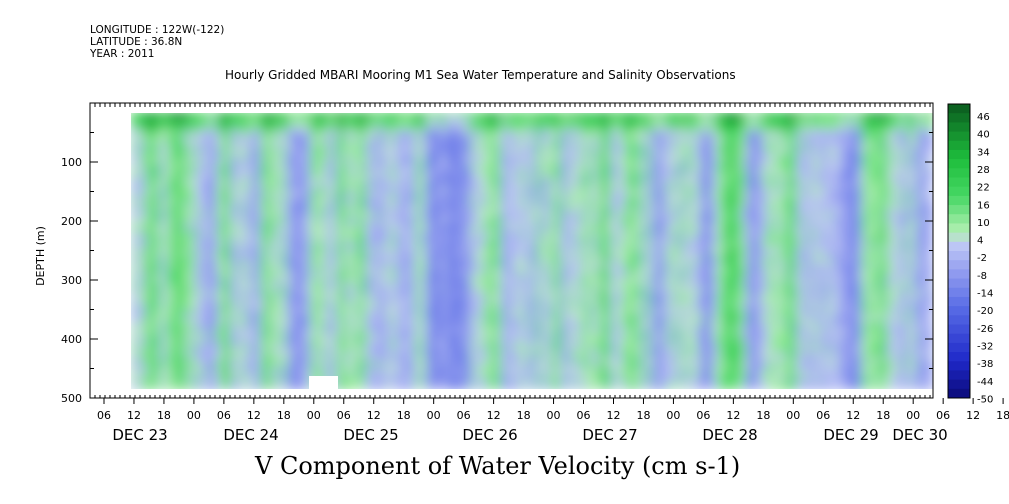  What do you see at coordinates (919, 435) in the screenshot?
I see `date-label: DEC 30` at bounding box center [919, 435].